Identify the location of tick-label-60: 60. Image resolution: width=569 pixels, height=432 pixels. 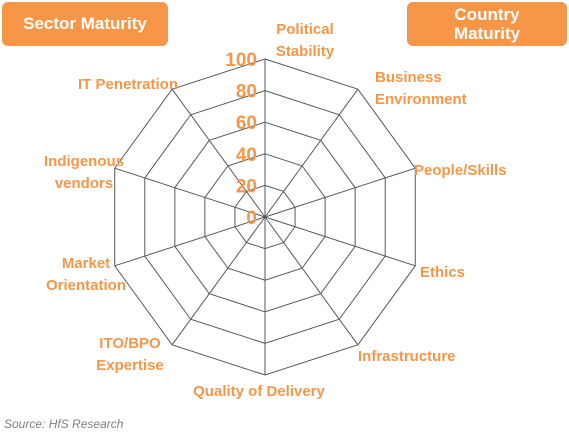
(246, 123).